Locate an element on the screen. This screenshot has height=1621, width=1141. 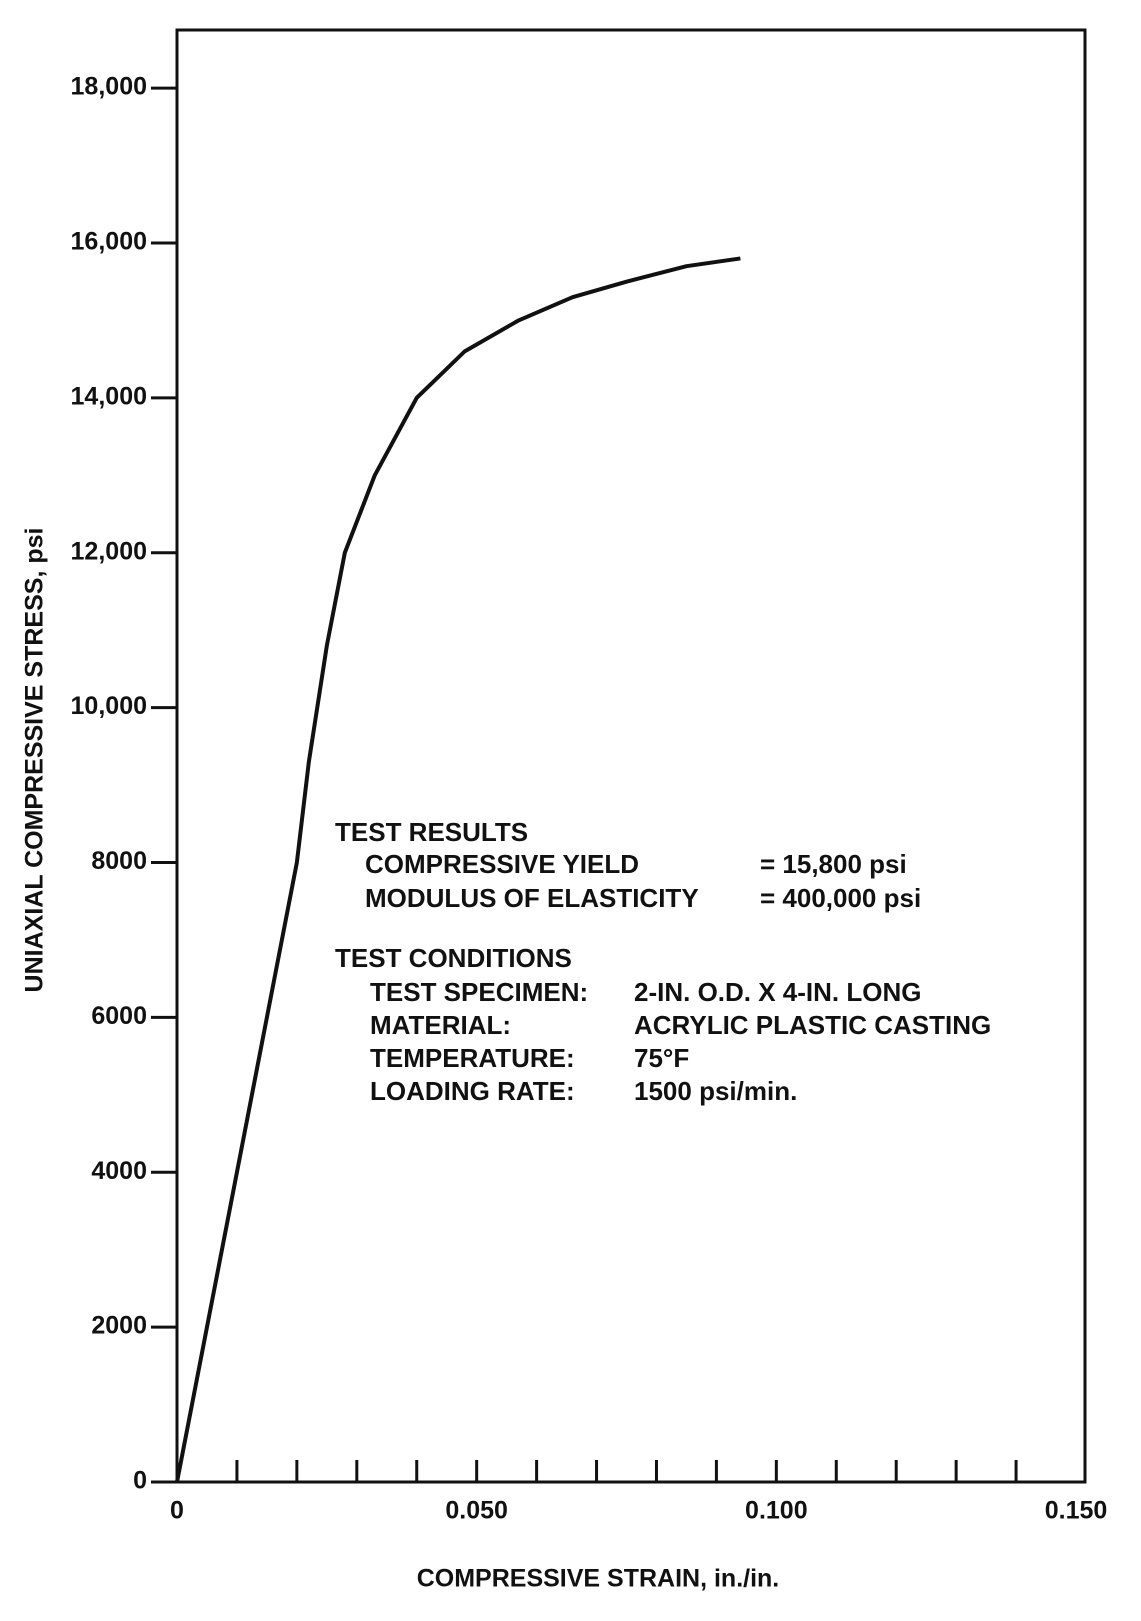
y-tick-label: 0 is located at coordinates (140, 1481).